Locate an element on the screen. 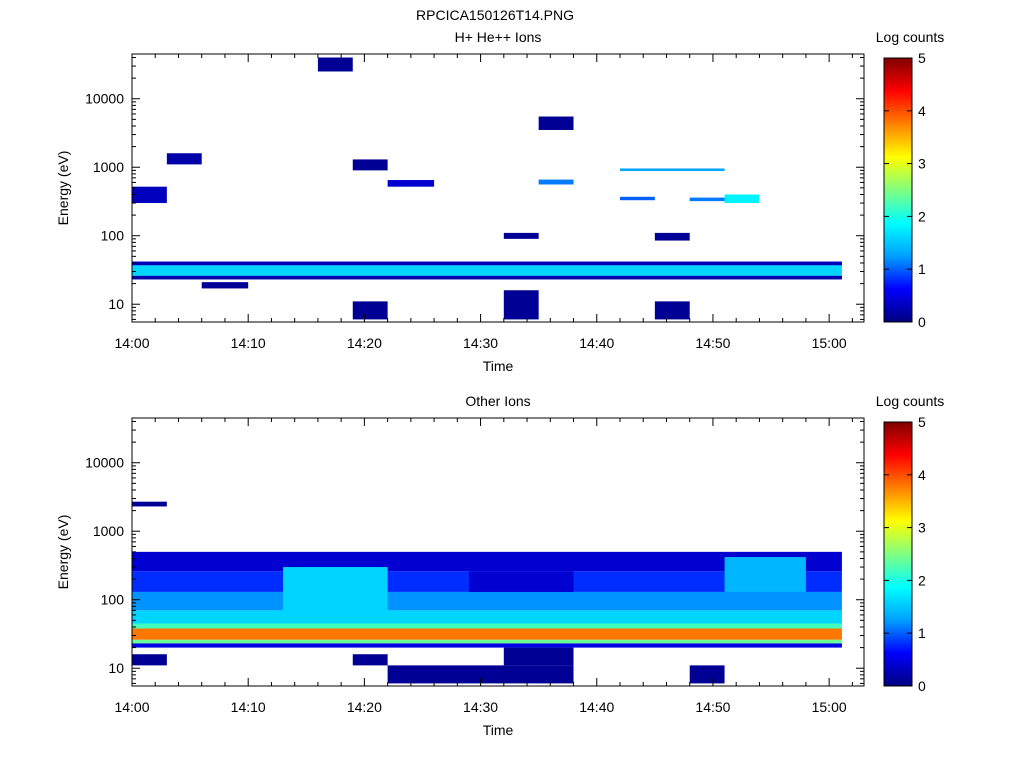 This screenshot has height=773, width=1024. panel-title: Other Ions is located at coordinates (497, 401).